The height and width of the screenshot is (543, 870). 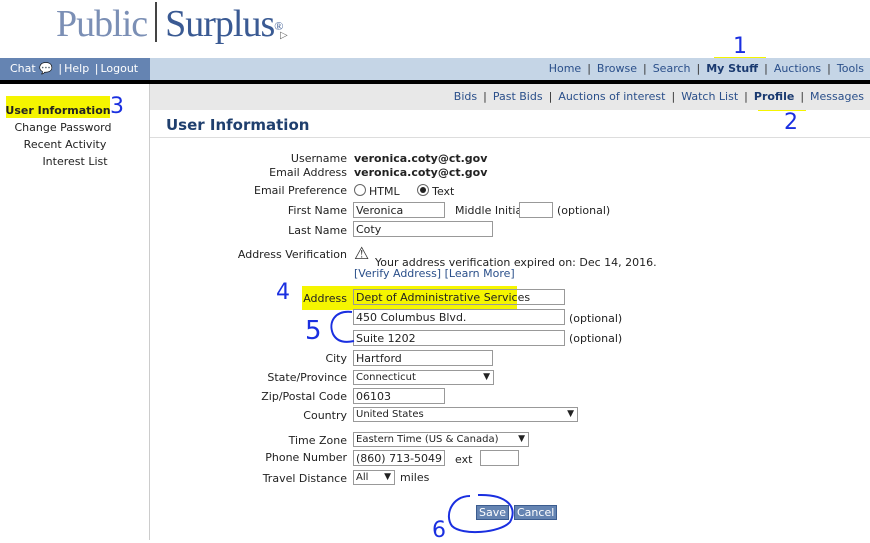 I want to click on first-name-label: First Name, so click(x=317, y=210).